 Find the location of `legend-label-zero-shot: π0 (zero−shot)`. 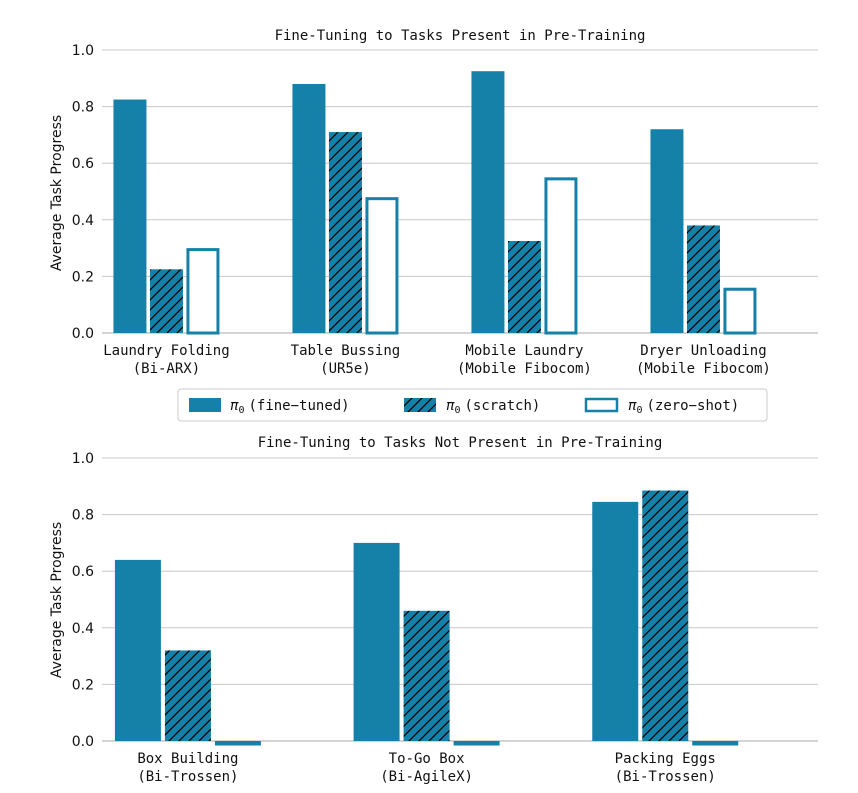

legend-label-zero-shot: π0 (zero−shot) is located at coordinates (683, 407).